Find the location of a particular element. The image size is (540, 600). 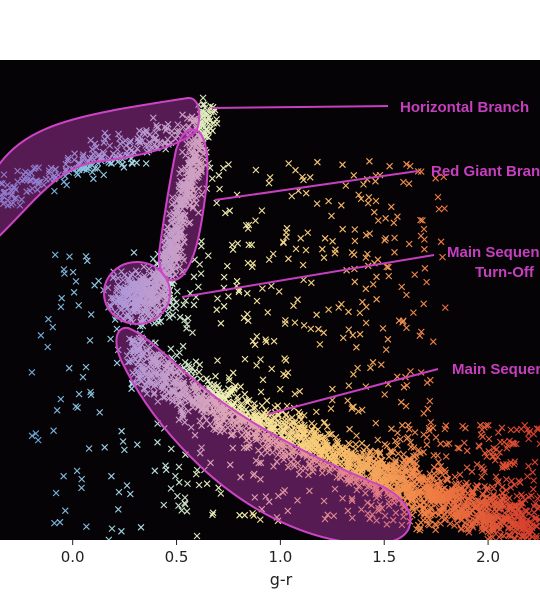

x-tick-label: 1.0 is located at coordinates (280, 557).